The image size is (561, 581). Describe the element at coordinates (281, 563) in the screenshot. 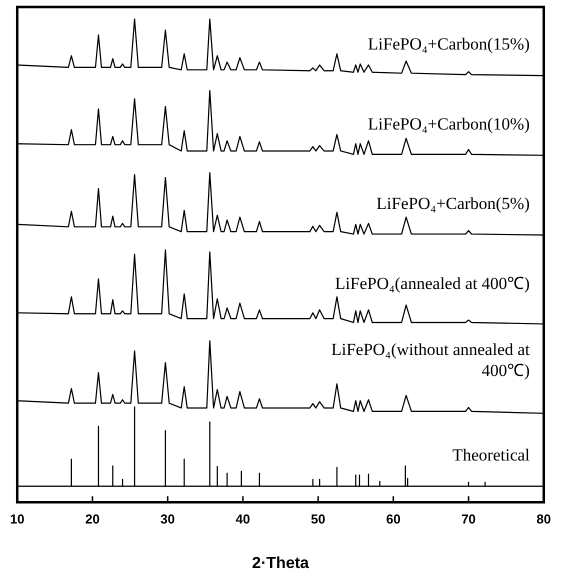

I see `x-axis-title: 2·Theta` at that location.